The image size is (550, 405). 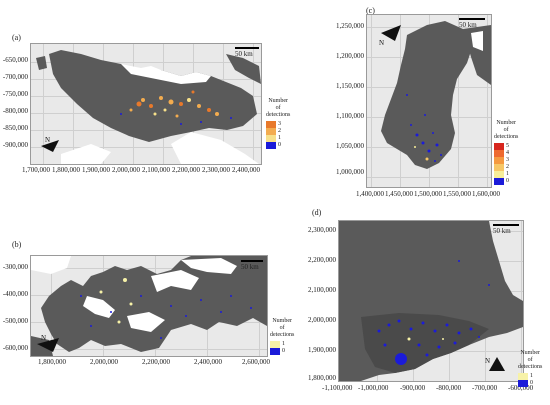 I want to click on y-tick-d-2: 2,200,000, so click(x=322, y=260).